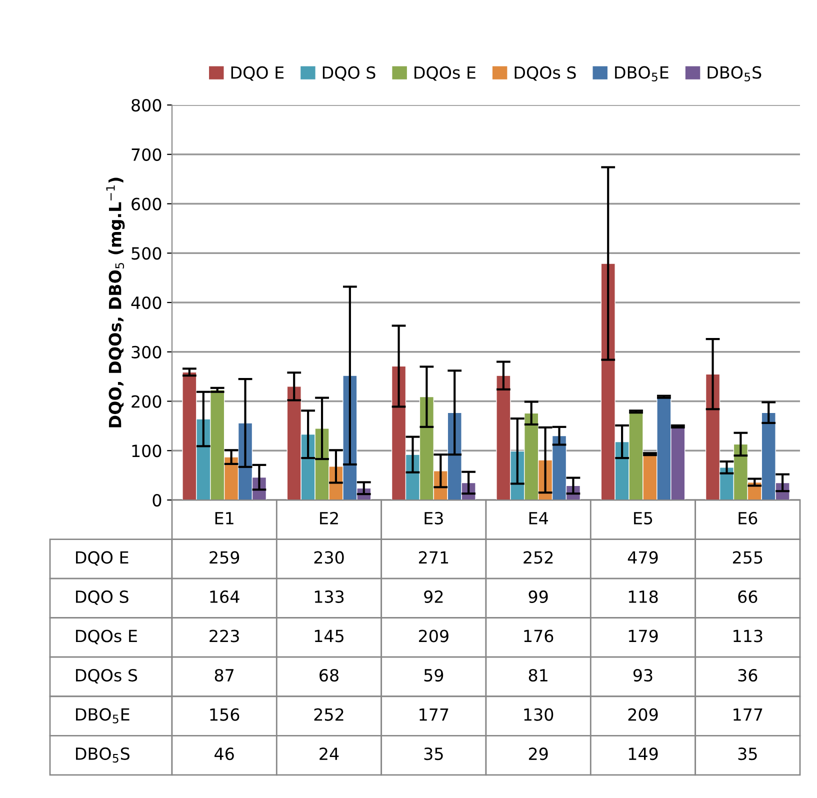 The image size is (817, 798). What do you see at coordinates (257, 73) in the screenshot?
I see `legend-label: DQO E` at bounding box center [257, 73].